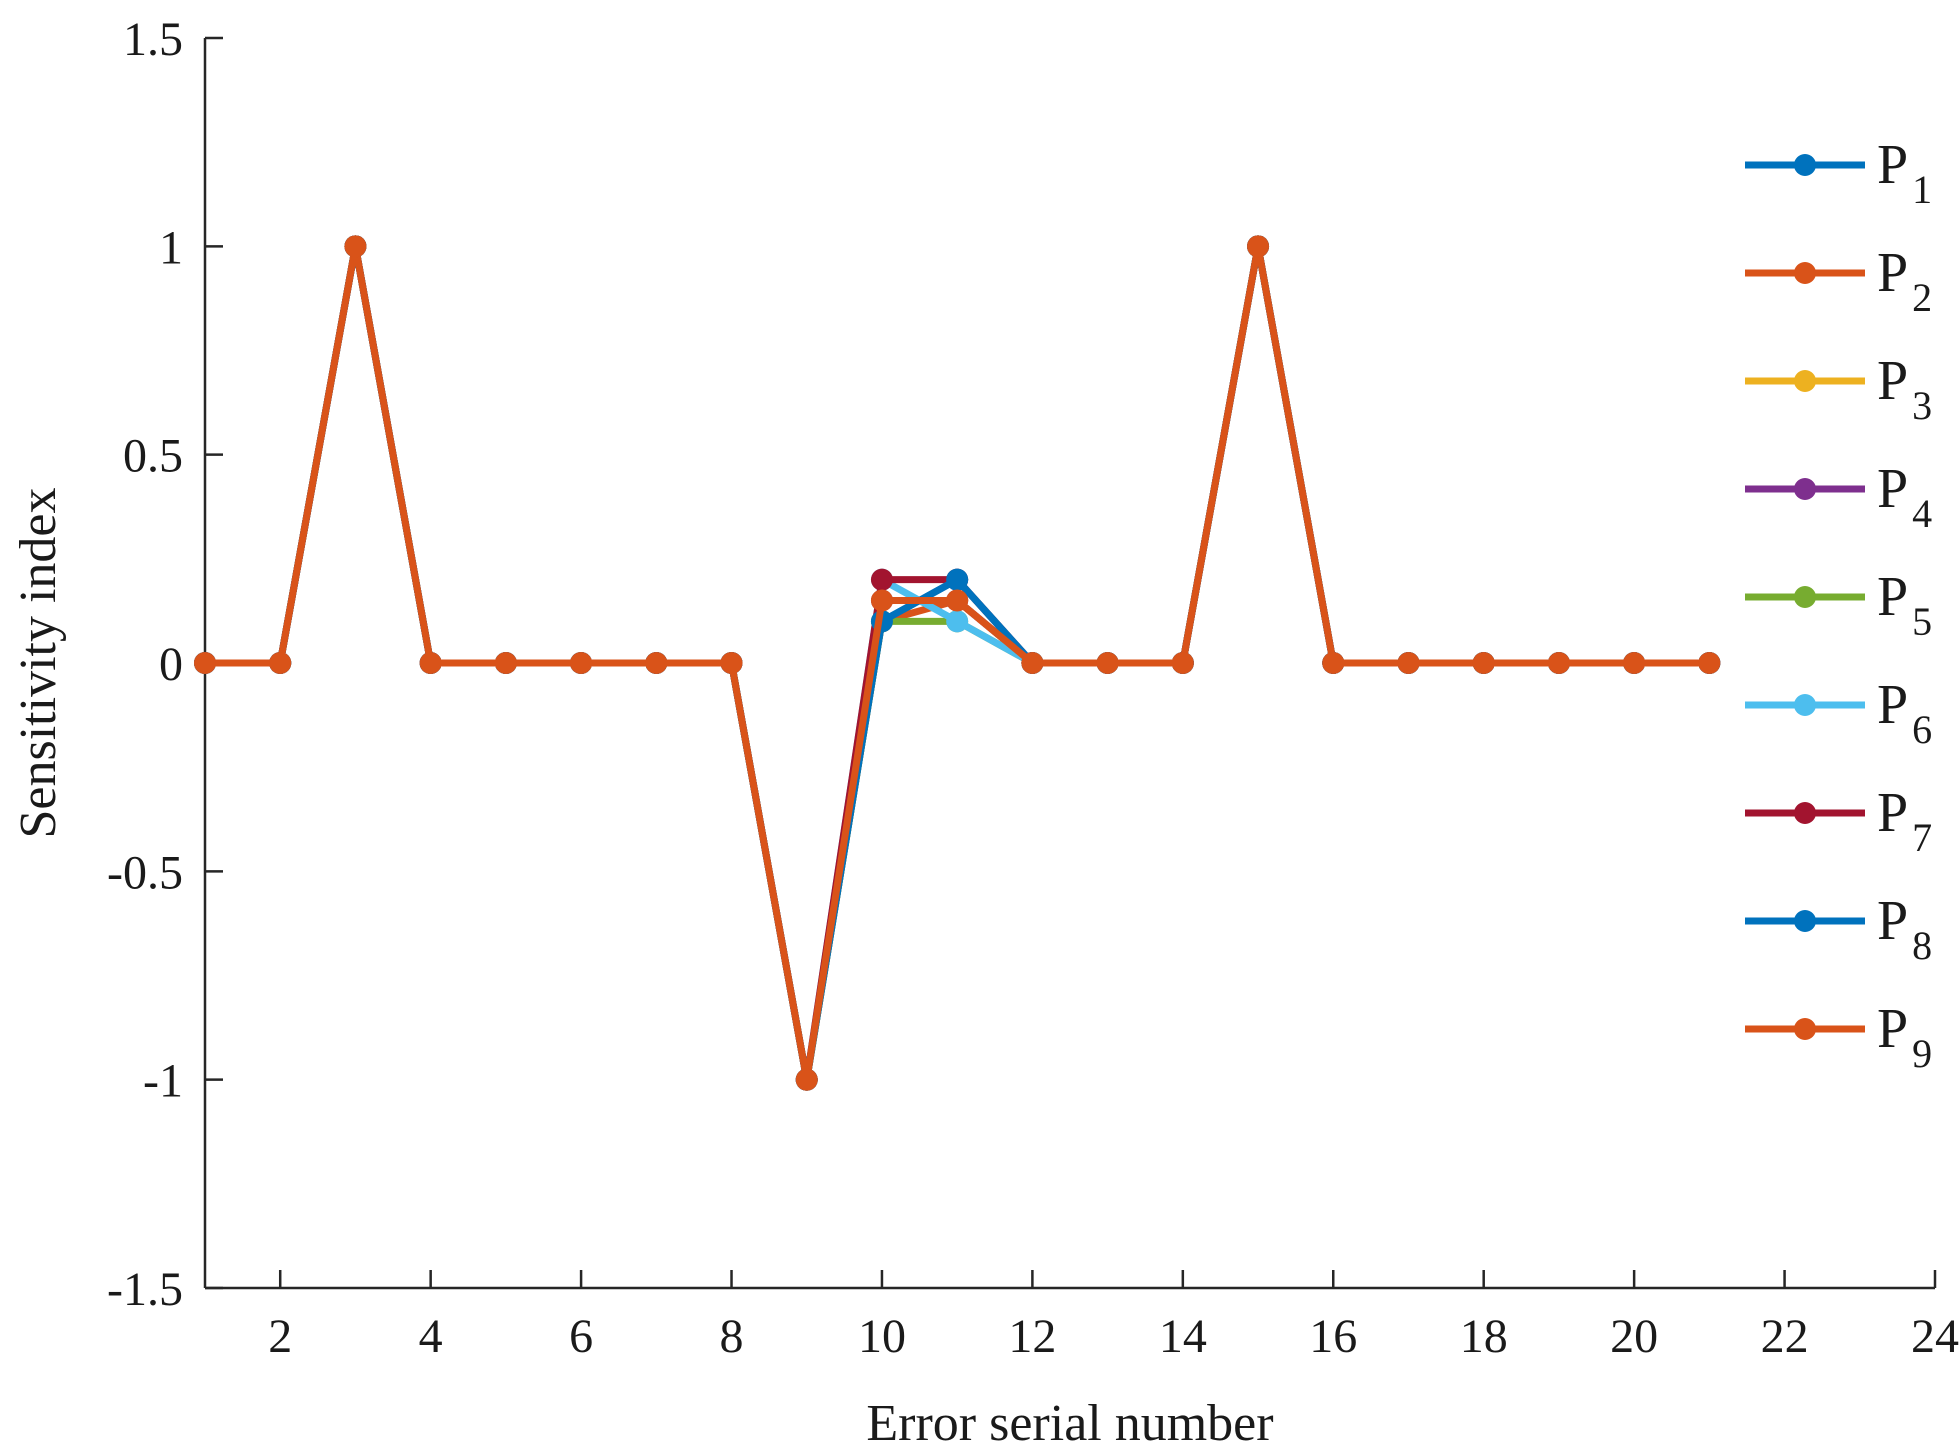 The image size is (1959, 1456). I want to click on y-ticks: 1.5 1 0.5 0 -0.5 -1 -1.5, so click(165, 664).